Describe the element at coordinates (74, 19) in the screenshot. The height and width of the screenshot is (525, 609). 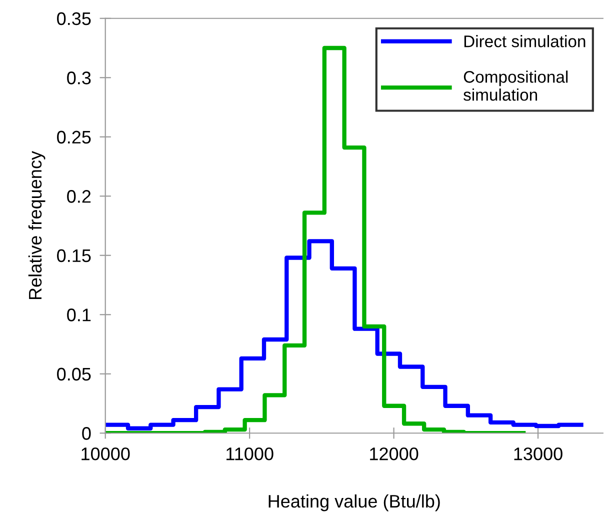
I see `y-tick-label: 0.35` at that location.